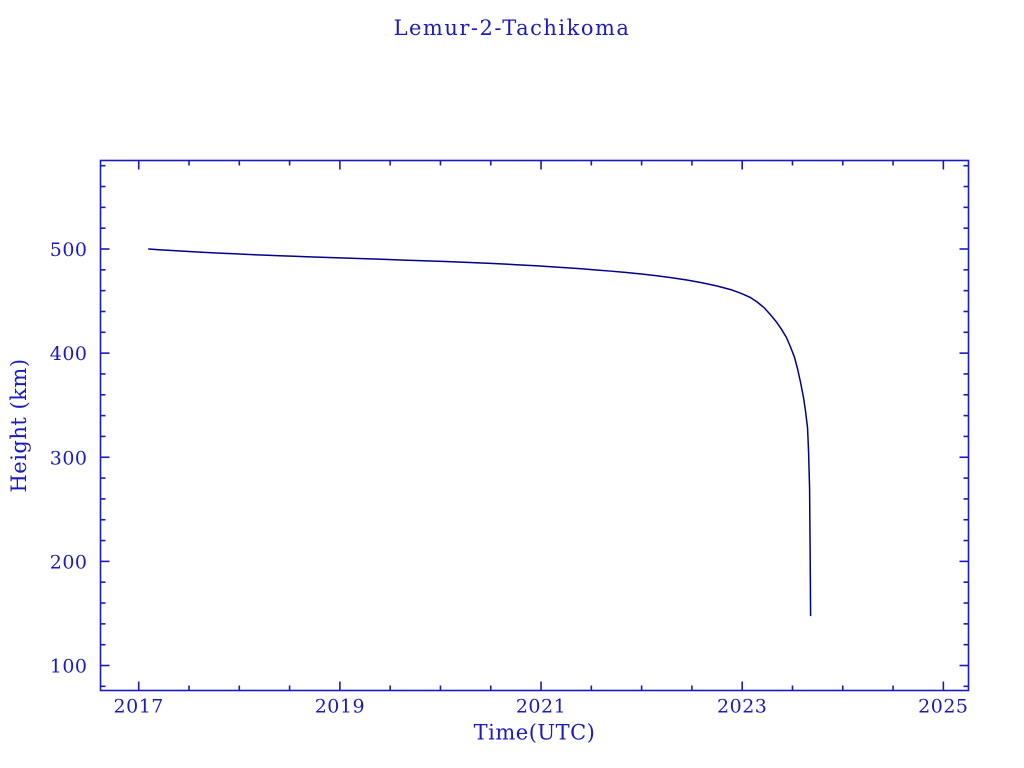  Describe the element at coordinates (535, 733) in the screenshot. I see `x-axis-title: Time(UTC)` at that location.